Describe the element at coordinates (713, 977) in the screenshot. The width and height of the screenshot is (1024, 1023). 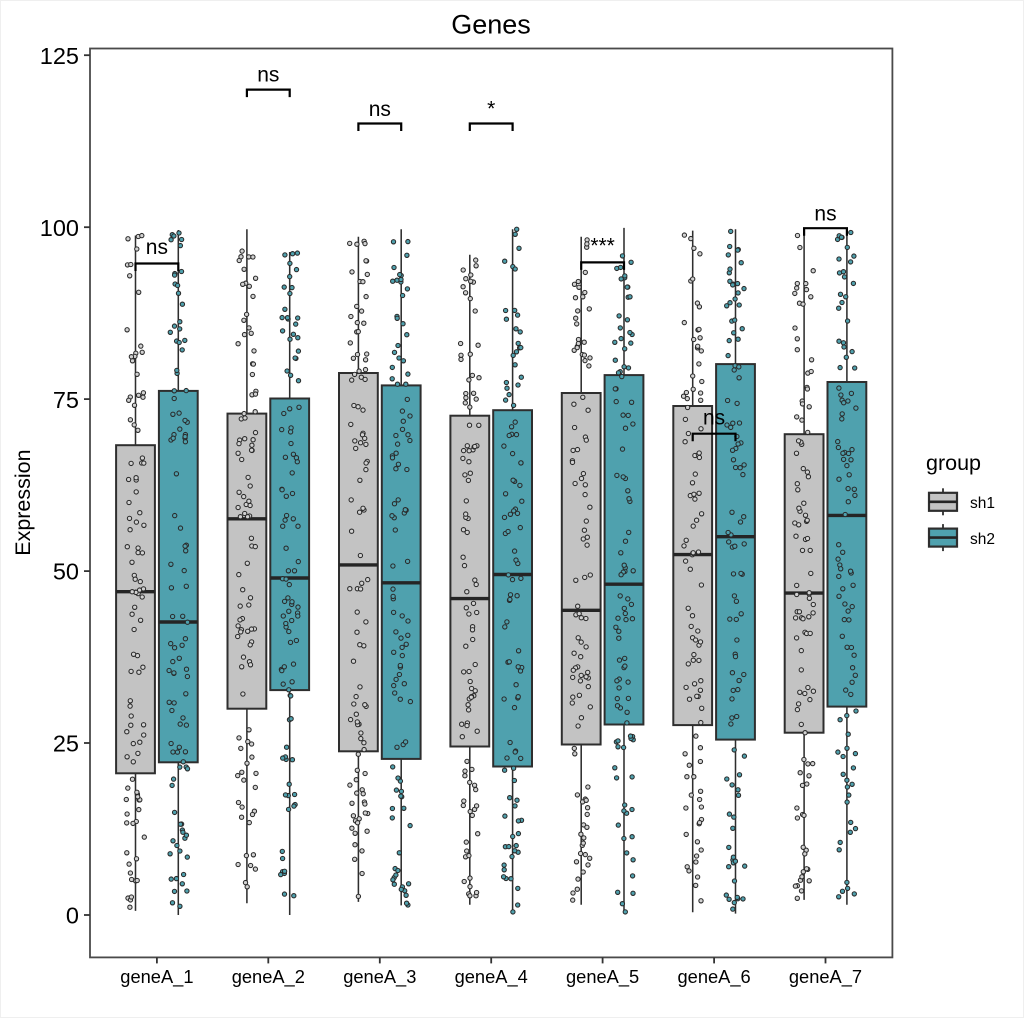
I see `svg-text: geneA_6` at that location.